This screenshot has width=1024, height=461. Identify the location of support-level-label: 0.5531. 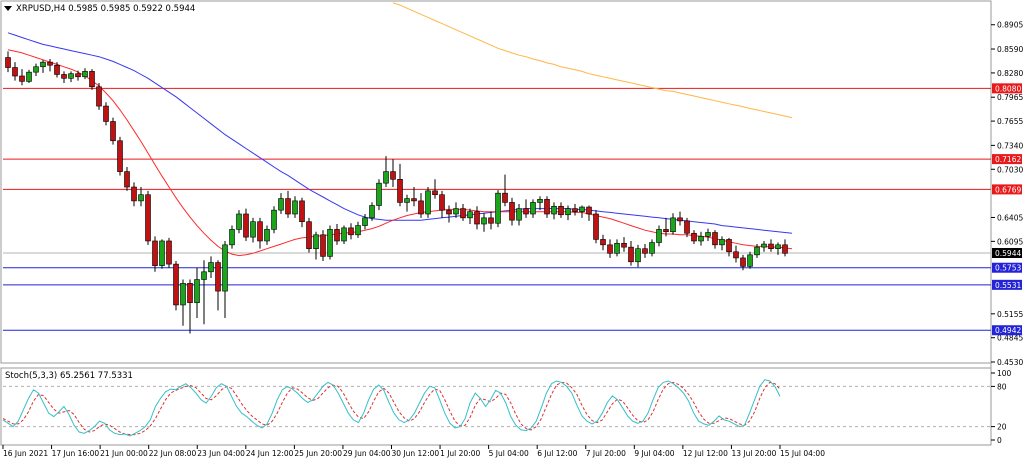
(1008, 285).